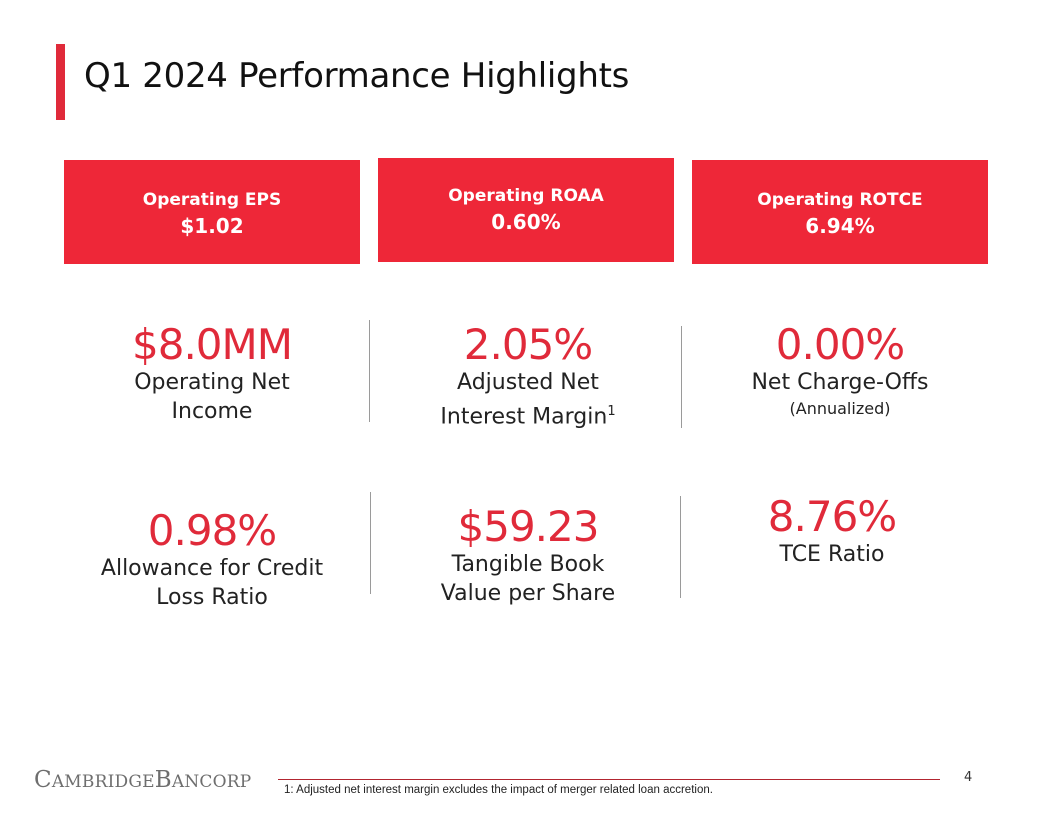 The width and height of the screenshot is (1056, 816). Describe the element at coordinates (528, 344) in the screenshot. I see `metric-value: 2.05%` at that location.